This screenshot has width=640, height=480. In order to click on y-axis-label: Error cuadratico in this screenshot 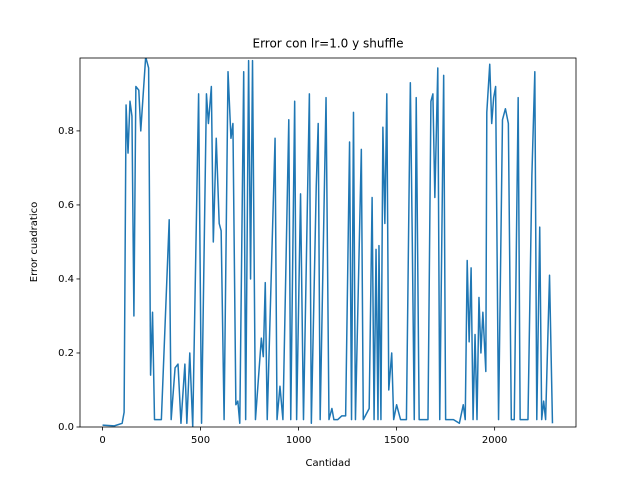, I will do `click(34, 242)`.